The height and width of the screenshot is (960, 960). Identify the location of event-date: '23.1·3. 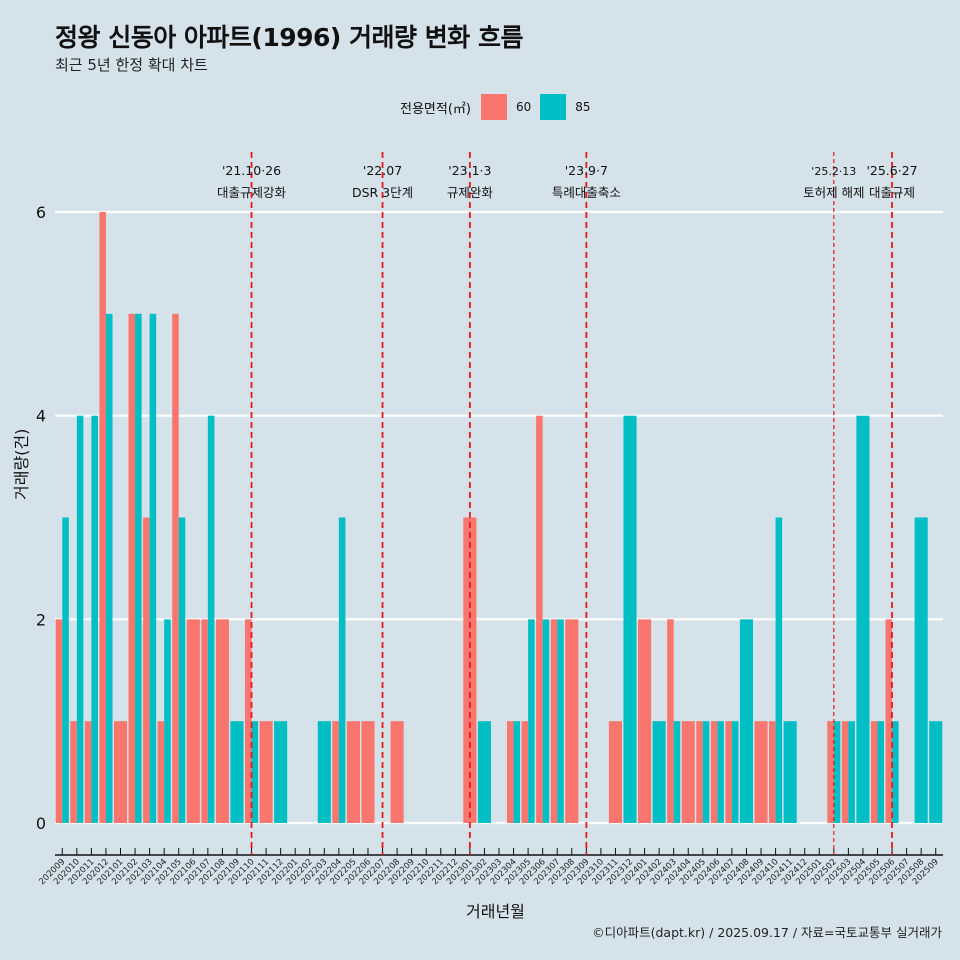
(469, 170).